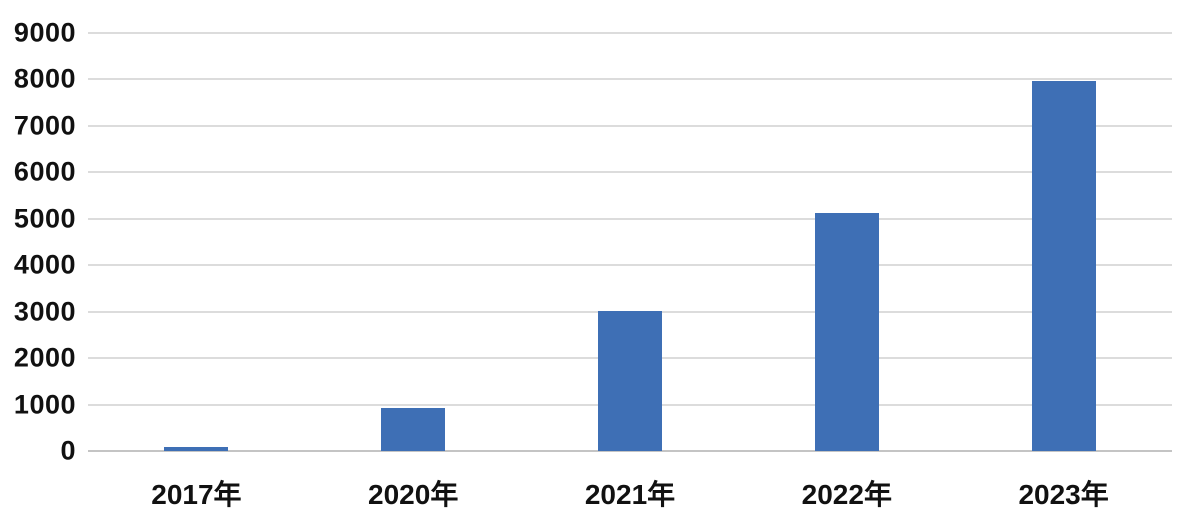 This screenshot has height=526, width=1181. I want to click on y-tick-label: 3000, so click(44, 311).